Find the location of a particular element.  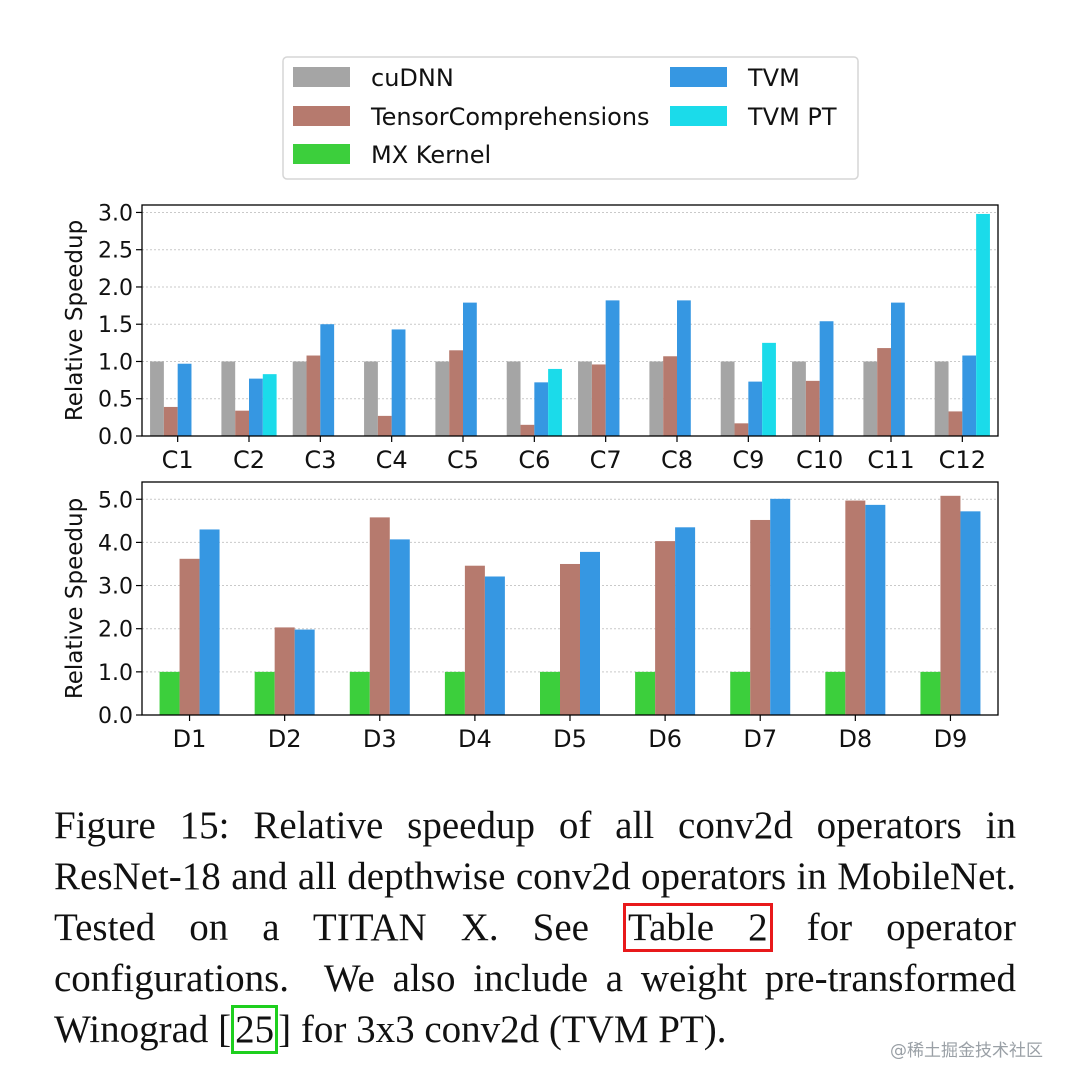

y-tick-label: 4.0 is located at coordinates (115, 543).